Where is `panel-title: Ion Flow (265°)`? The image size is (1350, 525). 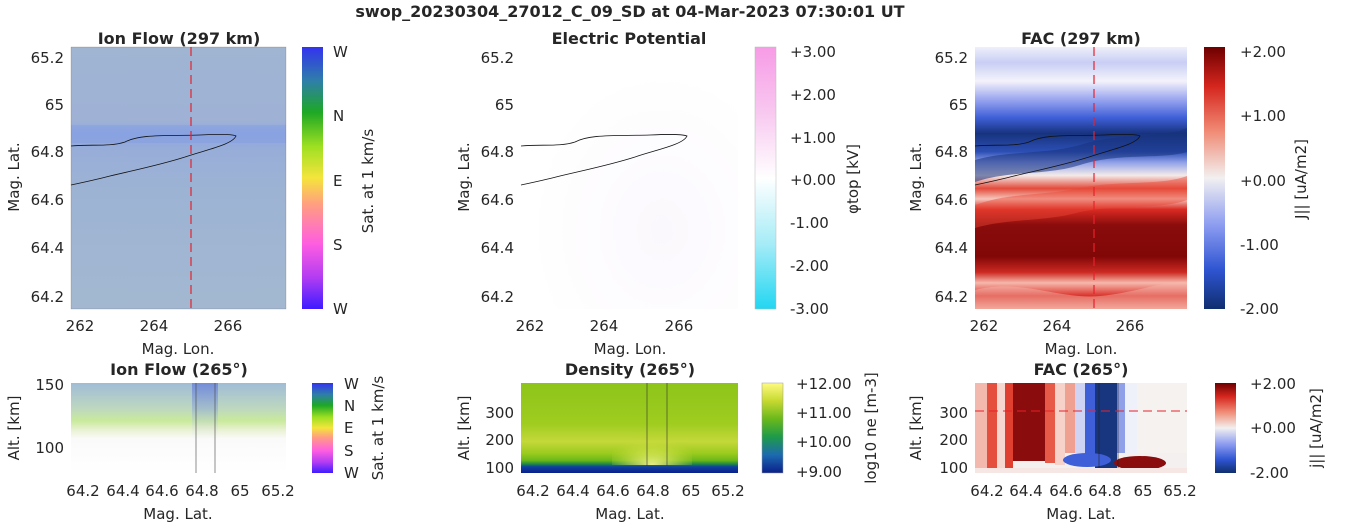 panel-title: Ion Flow (265°) is located at coordinates (179, 369).